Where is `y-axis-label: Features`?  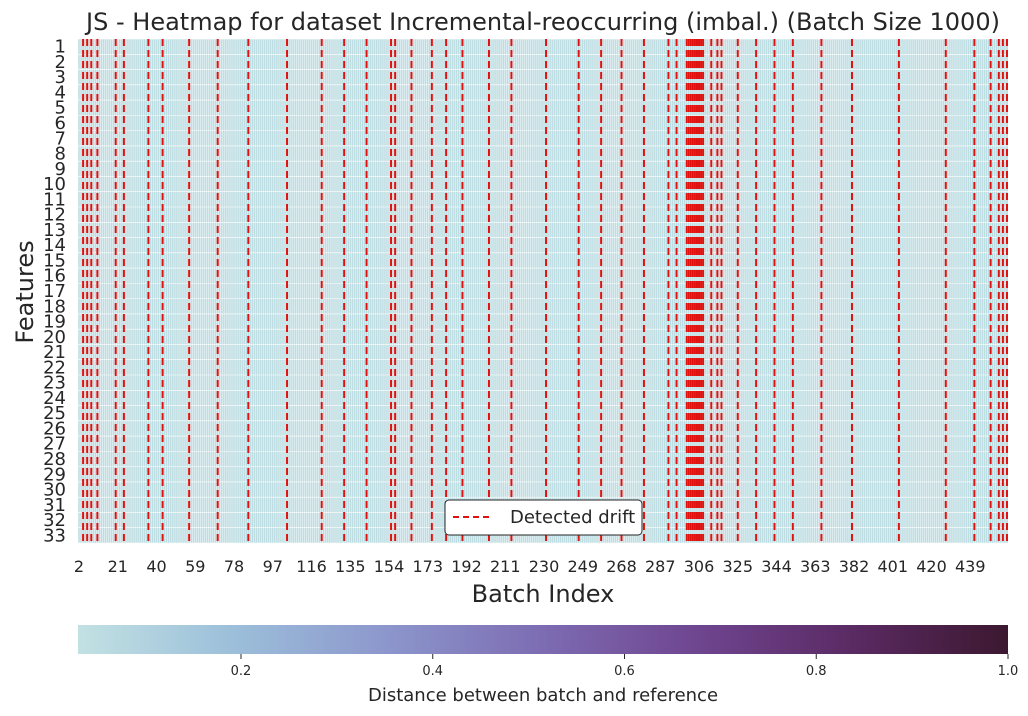
y-axis-label: Features is located at coordinates (25, 291).